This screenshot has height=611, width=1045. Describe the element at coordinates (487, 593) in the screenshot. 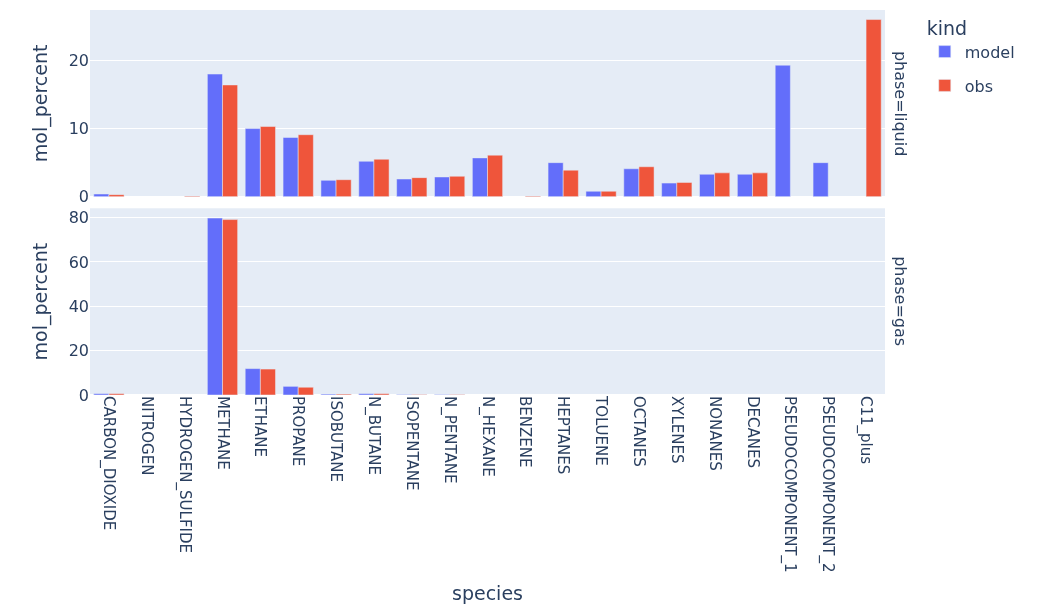

I see `x-axis-title: species` at that location.